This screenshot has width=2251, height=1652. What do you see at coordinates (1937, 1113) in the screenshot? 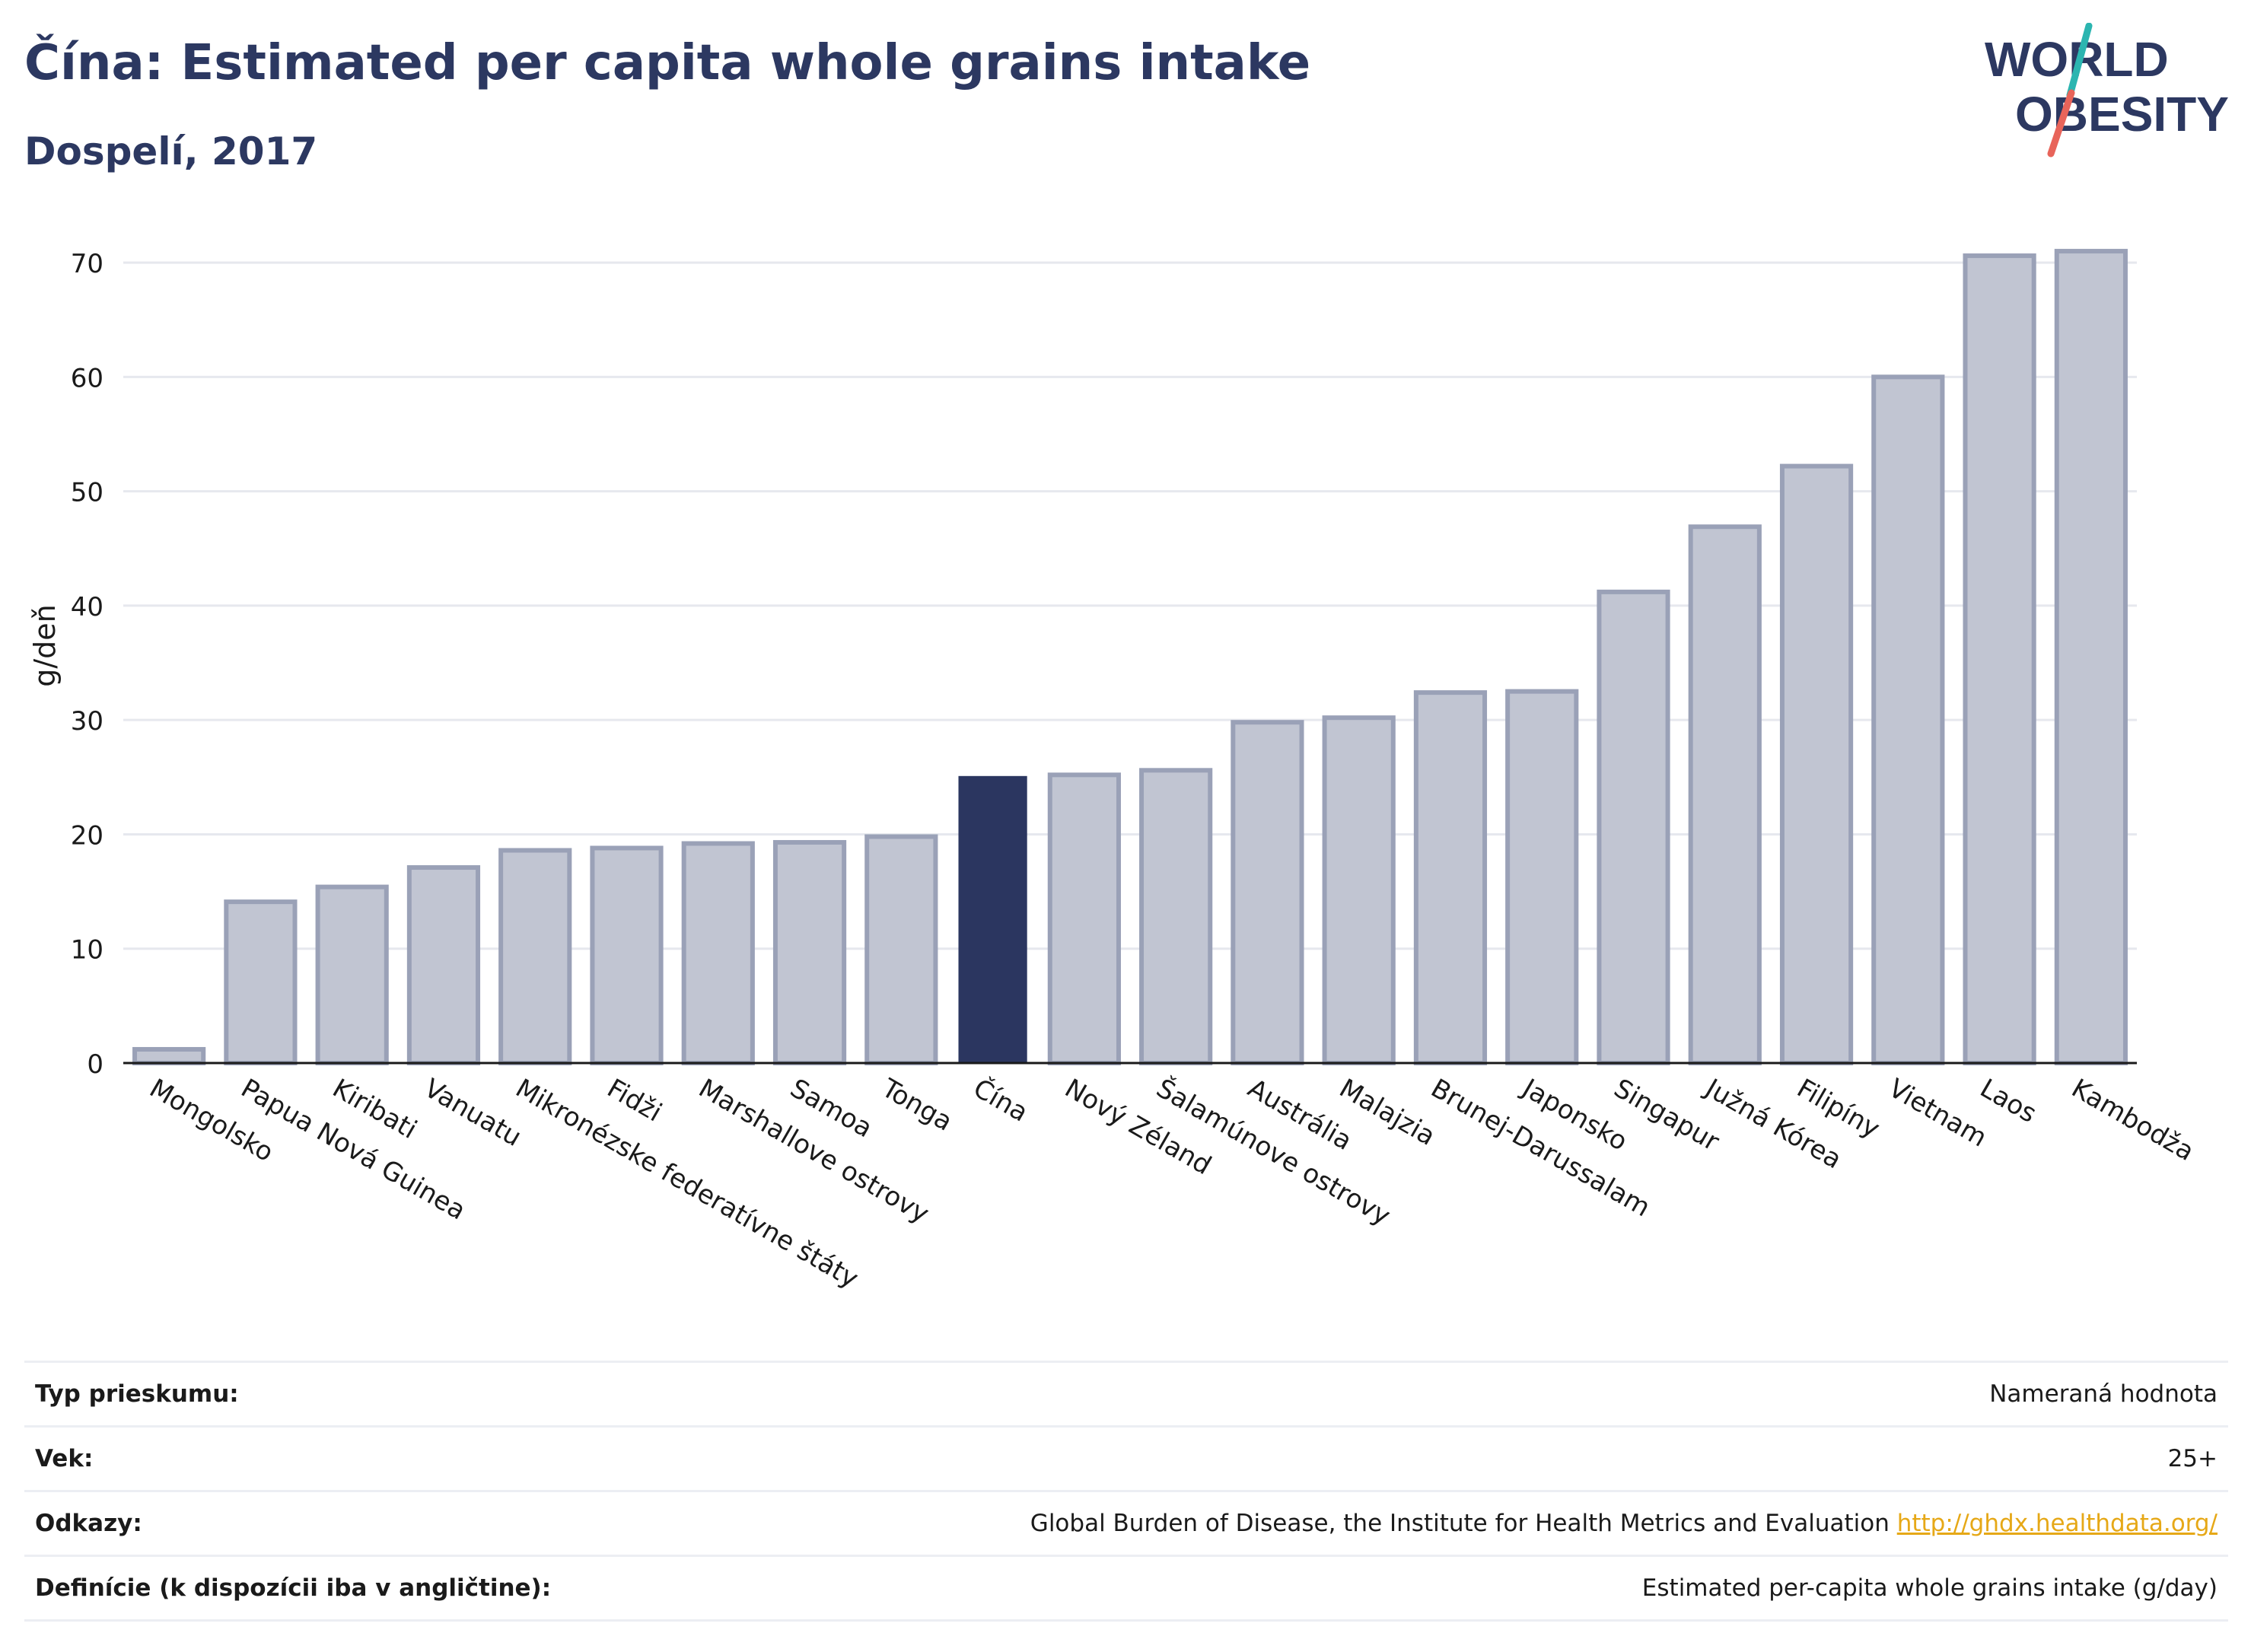
I see `x-tick-label: Vietnam` at bounding box center [1937, 1113].